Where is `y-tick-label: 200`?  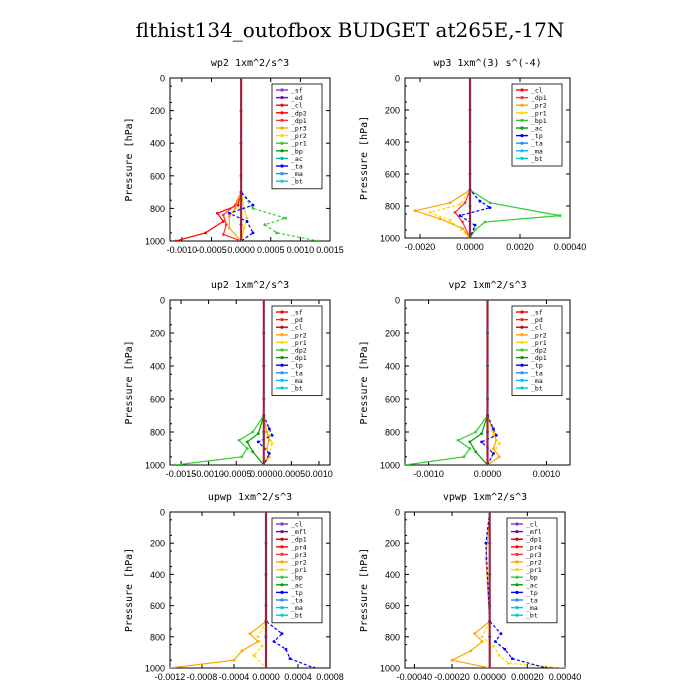 y-tick-label: 200 is located at coordinates (157, 111).